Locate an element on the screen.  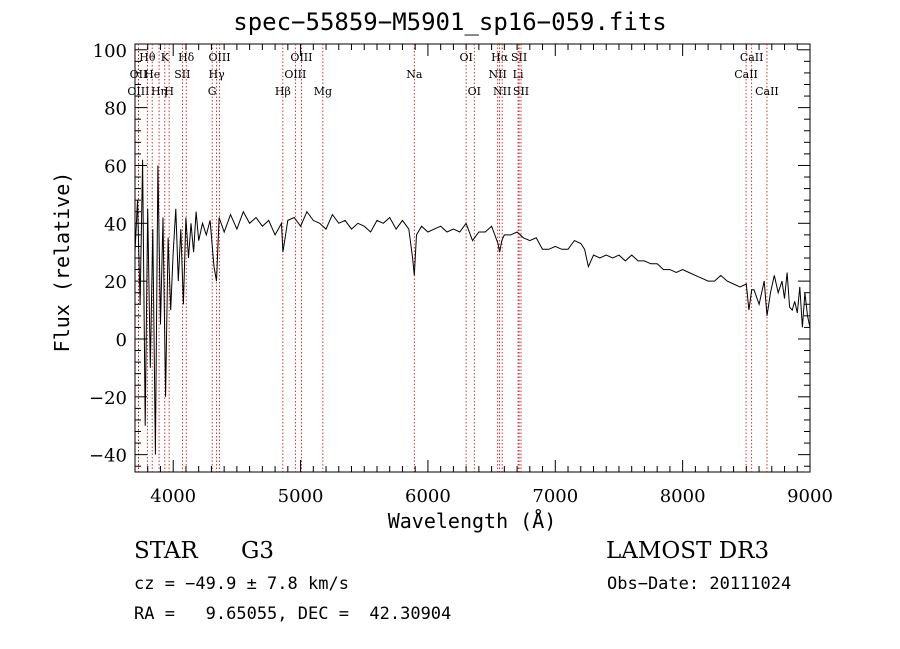
line-label: Li is located at coordinates (518, 74).